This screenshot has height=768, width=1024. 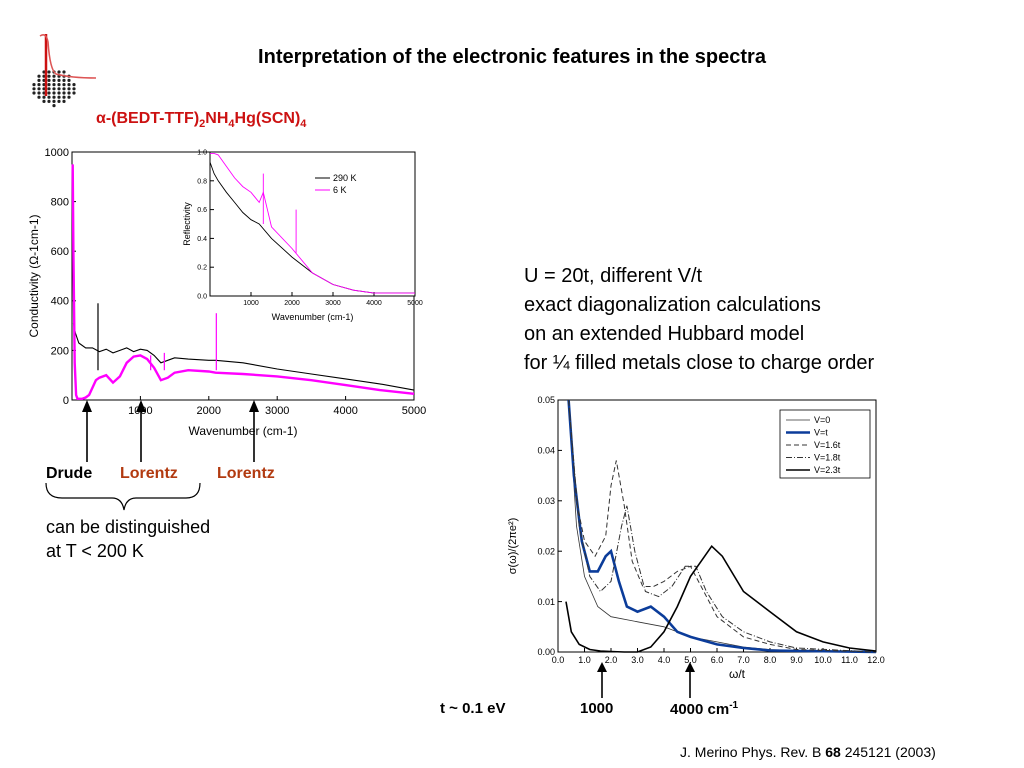 I want to click on refl-frame, so click(x=312, y=224).